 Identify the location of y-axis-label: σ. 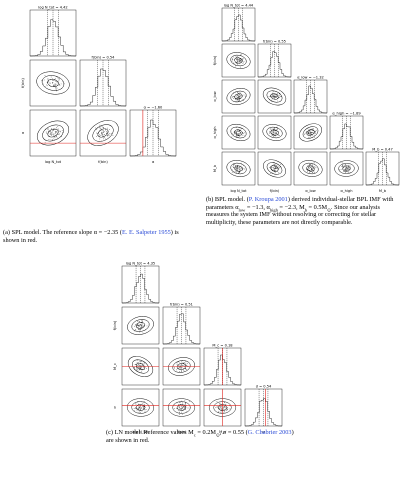
(115, 407).